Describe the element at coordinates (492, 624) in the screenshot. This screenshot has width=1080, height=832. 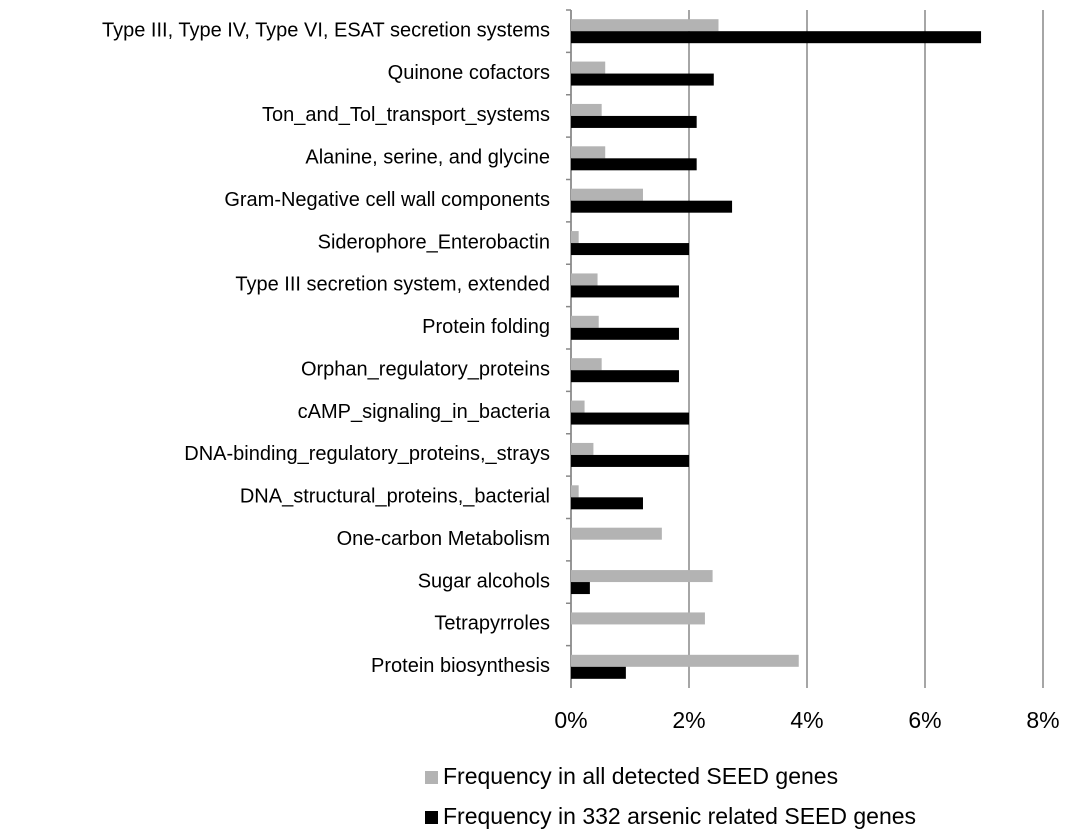
I see `y-tick-label: Tetrapyrroles` at that location.